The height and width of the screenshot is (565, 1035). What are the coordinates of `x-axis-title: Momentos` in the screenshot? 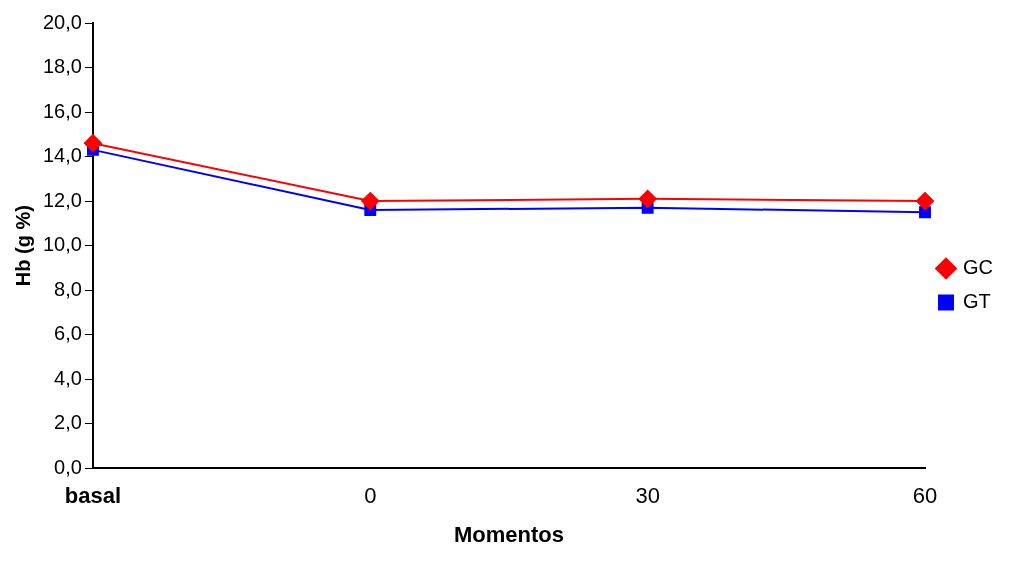 It's located at (508, 534).